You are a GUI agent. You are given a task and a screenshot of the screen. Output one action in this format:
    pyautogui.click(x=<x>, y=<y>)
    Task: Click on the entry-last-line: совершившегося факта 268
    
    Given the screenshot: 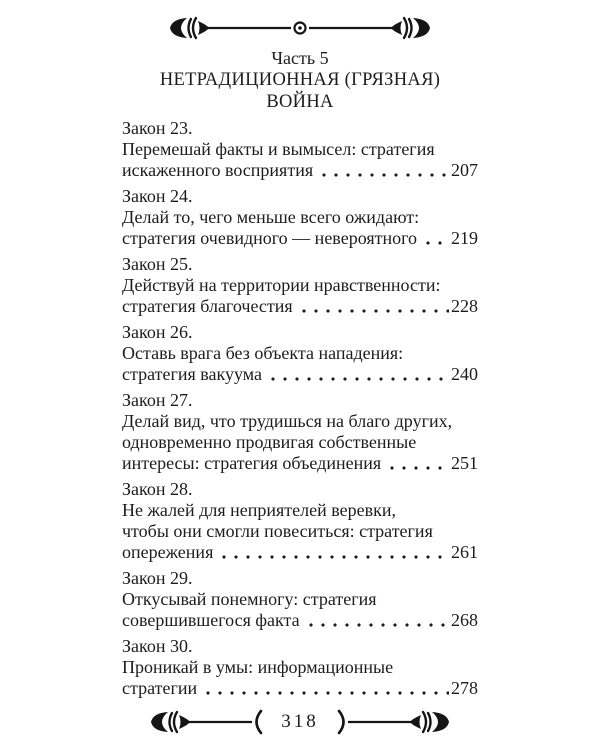 What is the action you would take?
    pyautogui.click(x=300, y=620)
    